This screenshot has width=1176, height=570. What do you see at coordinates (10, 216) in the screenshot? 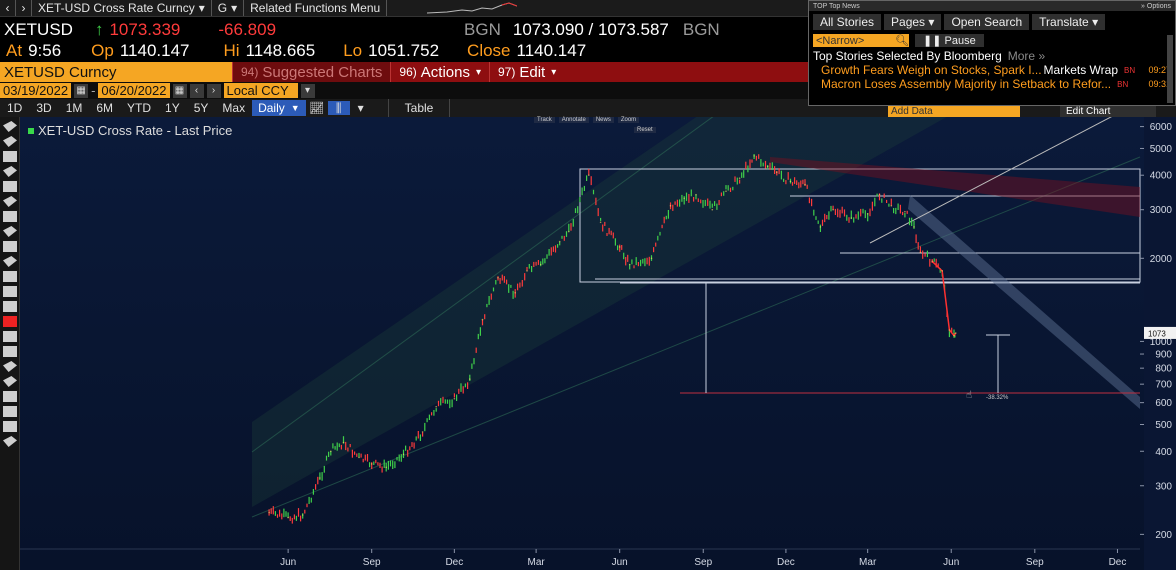
I see `ruler-tool-icon` at bounding box center [10, 216].